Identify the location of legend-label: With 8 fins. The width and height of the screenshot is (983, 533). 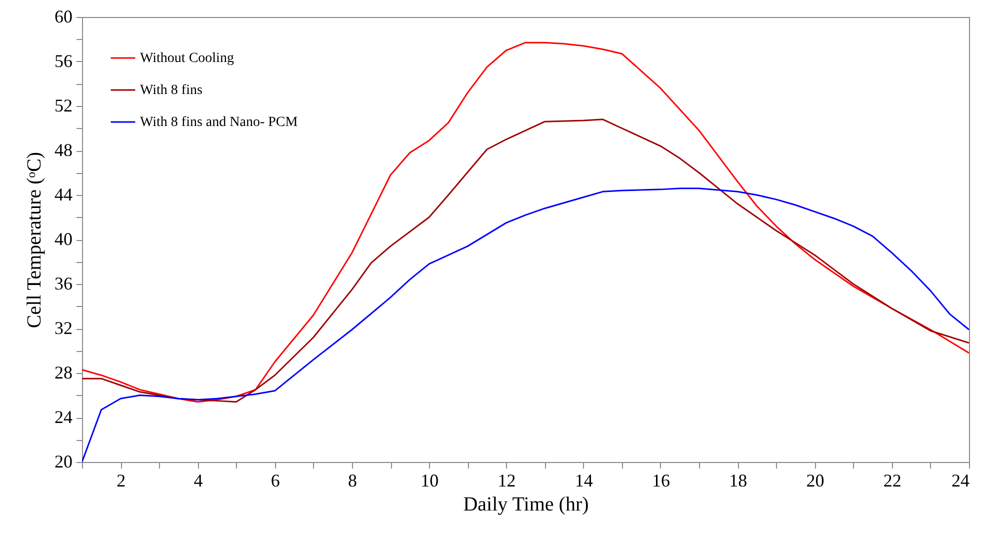
(171, 90).